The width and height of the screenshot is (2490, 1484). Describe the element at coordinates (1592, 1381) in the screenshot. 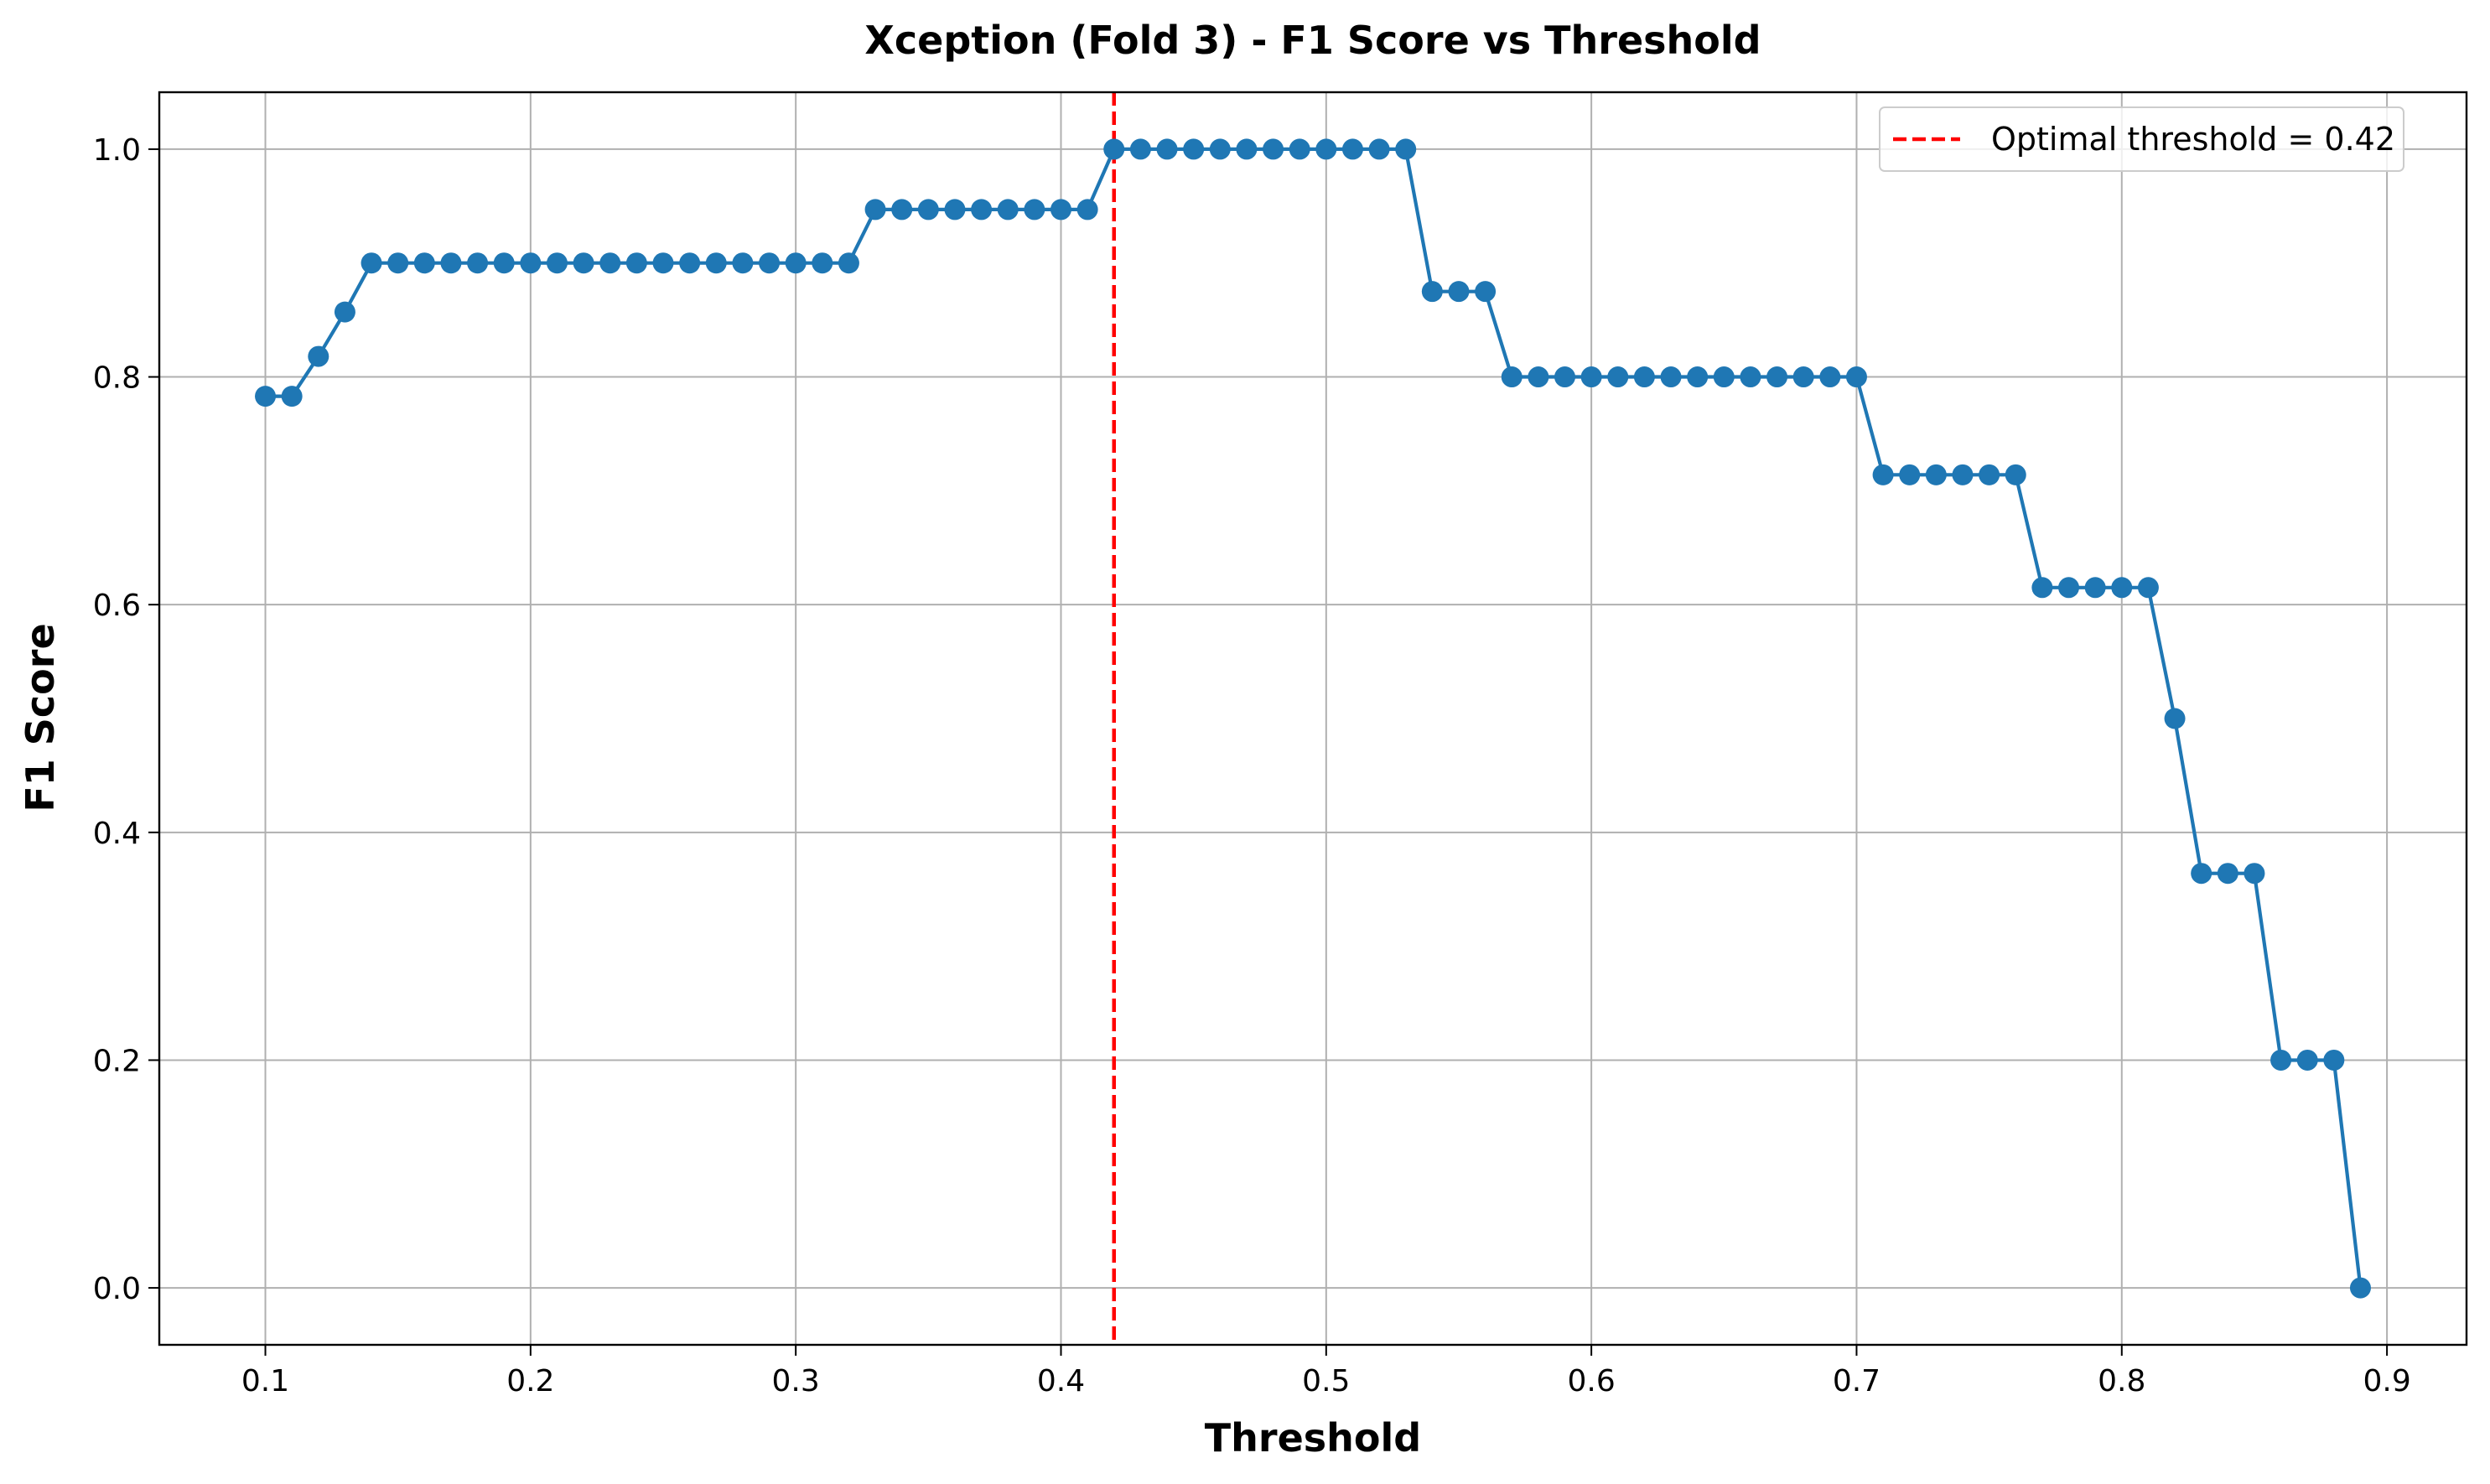

I see `x-tick-label: 0.6` at that location.